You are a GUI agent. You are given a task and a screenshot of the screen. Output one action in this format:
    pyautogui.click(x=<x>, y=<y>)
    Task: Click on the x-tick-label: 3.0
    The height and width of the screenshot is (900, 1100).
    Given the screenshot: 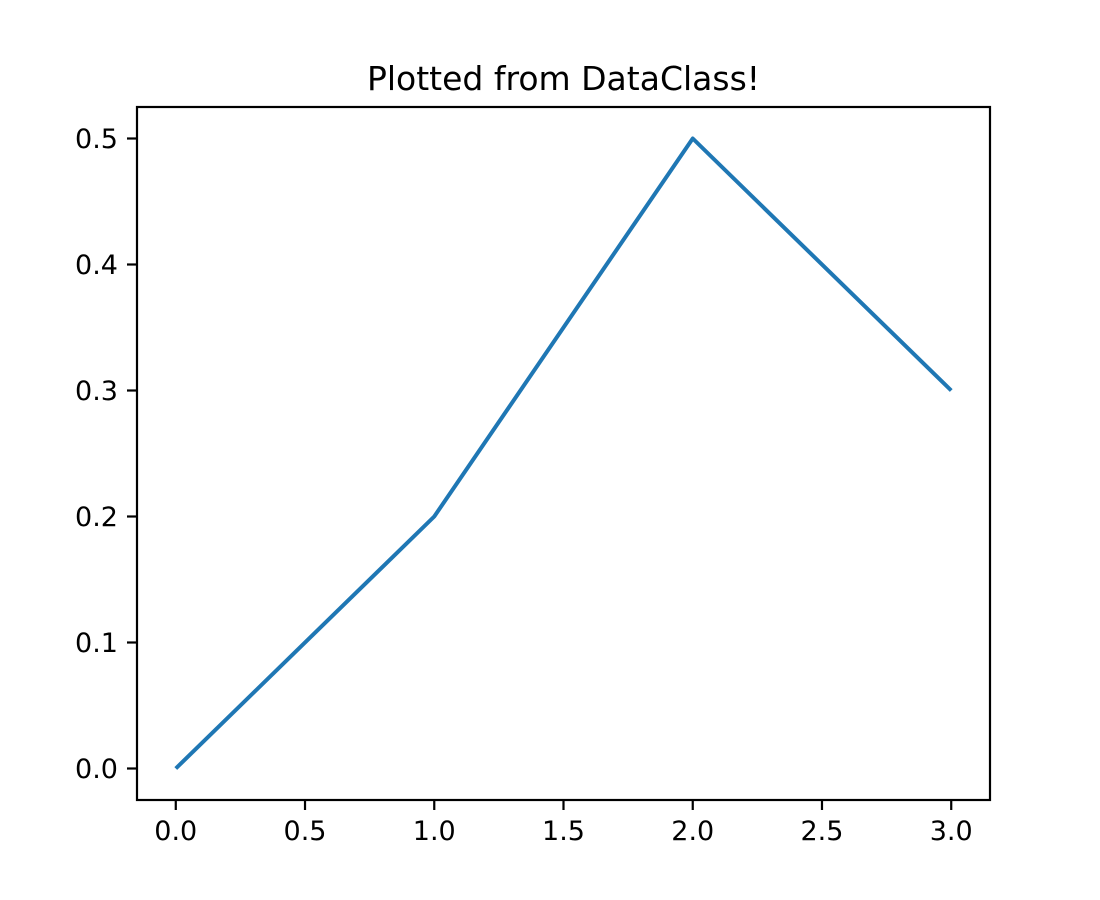 What is the action you would take?
    pyautogui.click(x=951, y=831)
    